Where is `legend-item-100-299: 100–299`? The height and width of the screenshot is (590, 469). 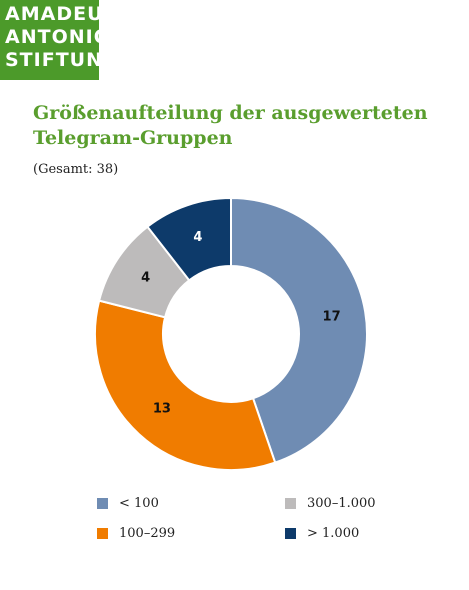 legend-item-100-299: 100–299 is located at coordinates (136, 533).